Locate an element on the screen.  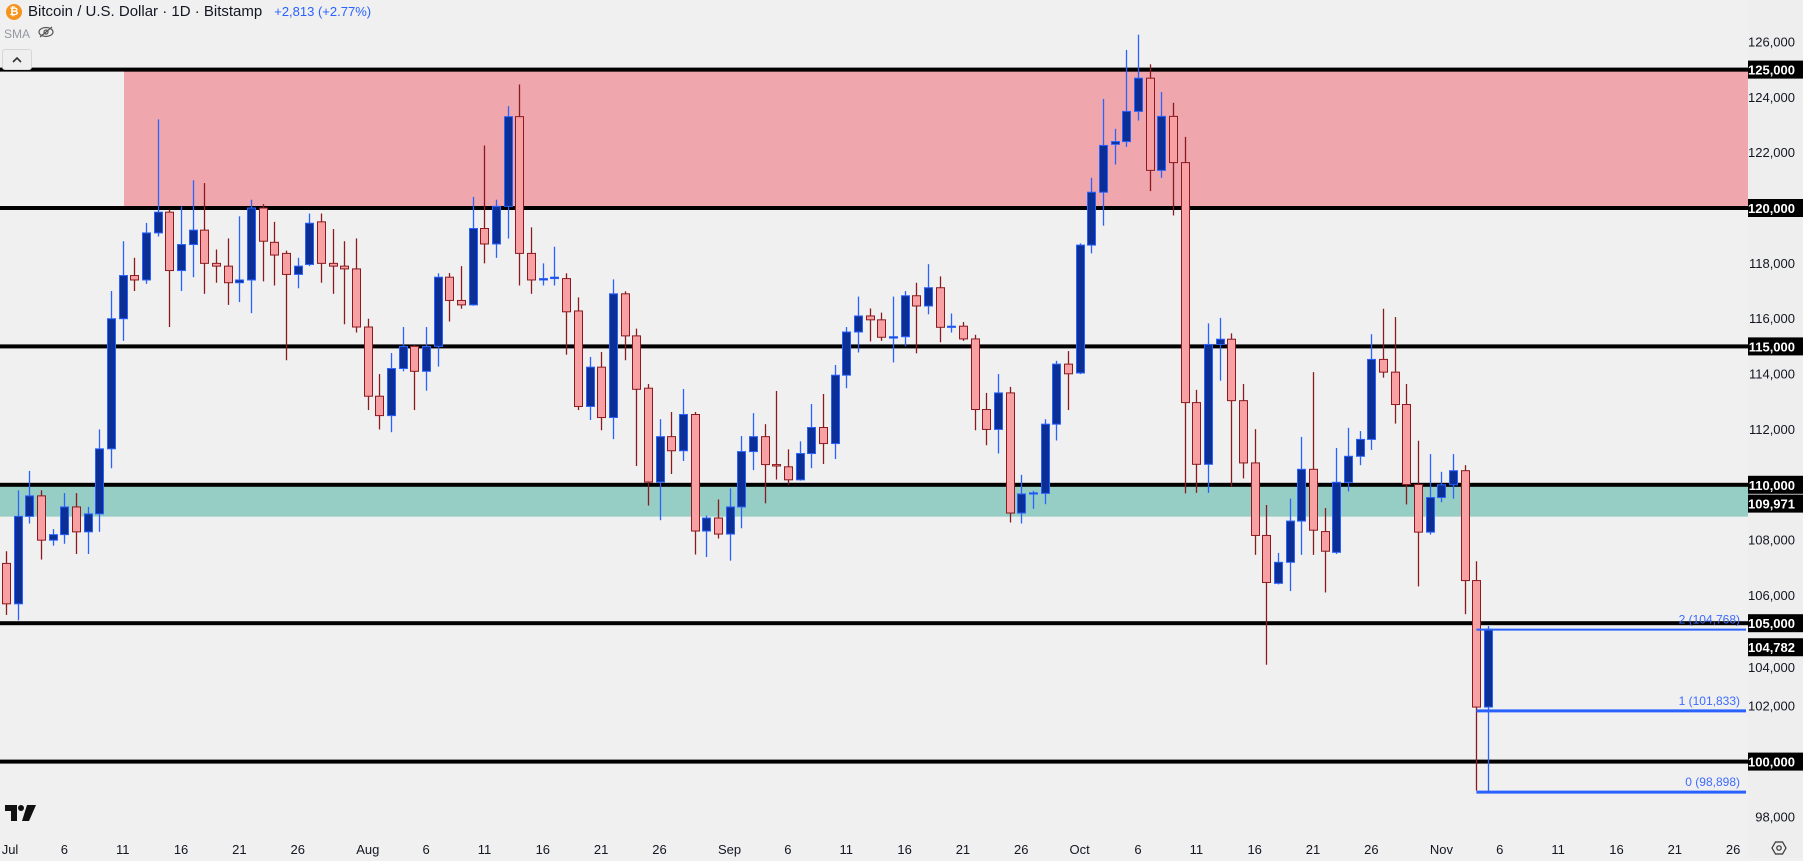
symbol-title: Bitcoin / U.S. Dollar · 1D · Bitstamp is located at coordinates (145, 11).